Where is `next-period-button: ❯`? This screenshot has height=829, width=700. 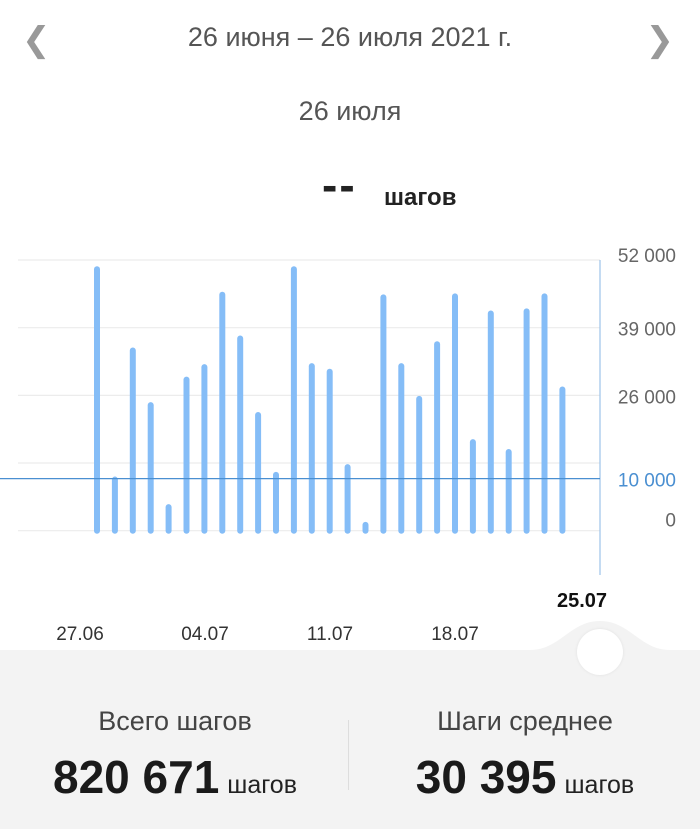
next-period-button: ❯ is located at coordinates (660, 40).